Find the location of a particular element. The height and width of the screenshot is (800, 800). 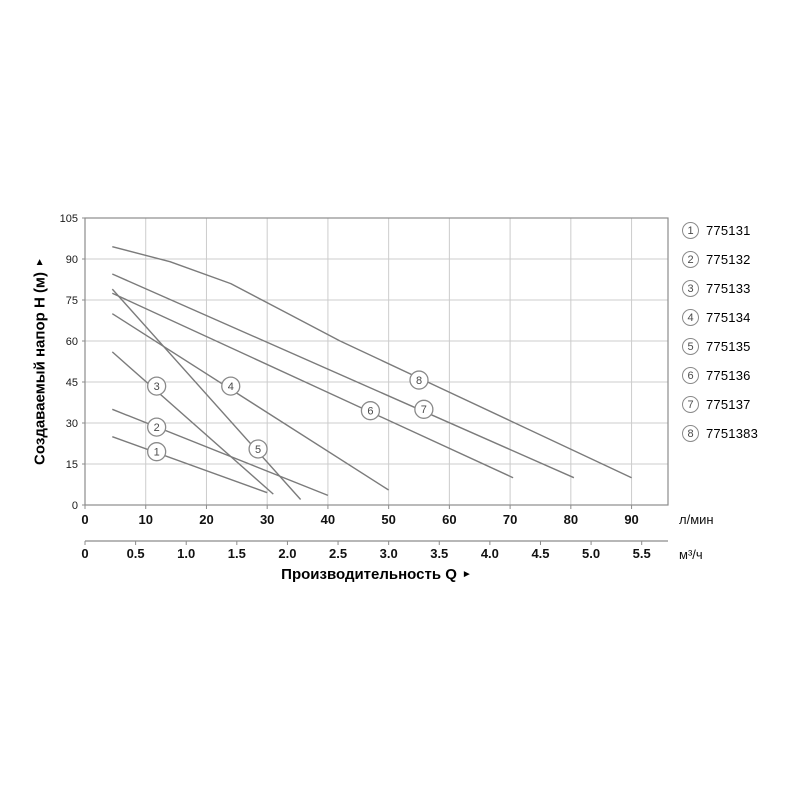

curve-label-6: 6 is located at coordinates (370, 411).